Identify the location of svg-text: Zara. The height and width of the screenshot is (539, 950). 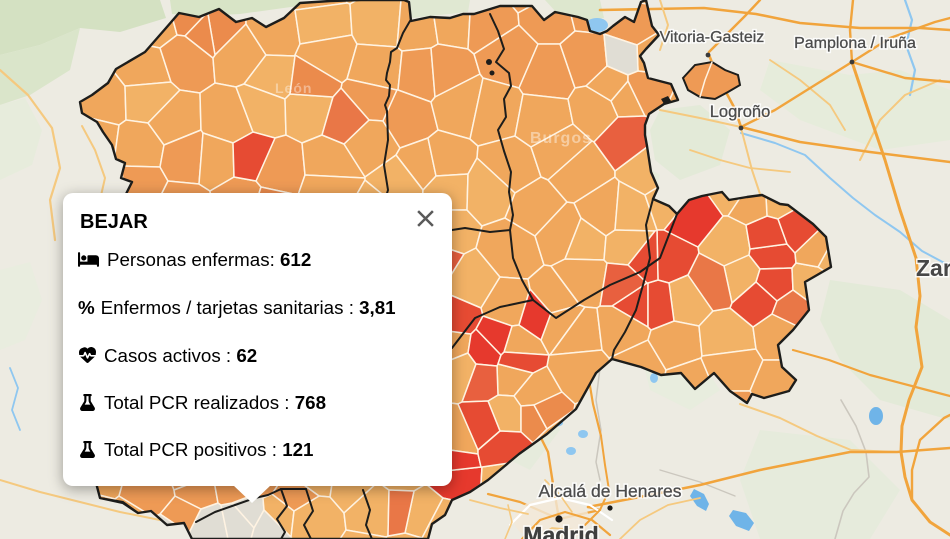
(933, 268).